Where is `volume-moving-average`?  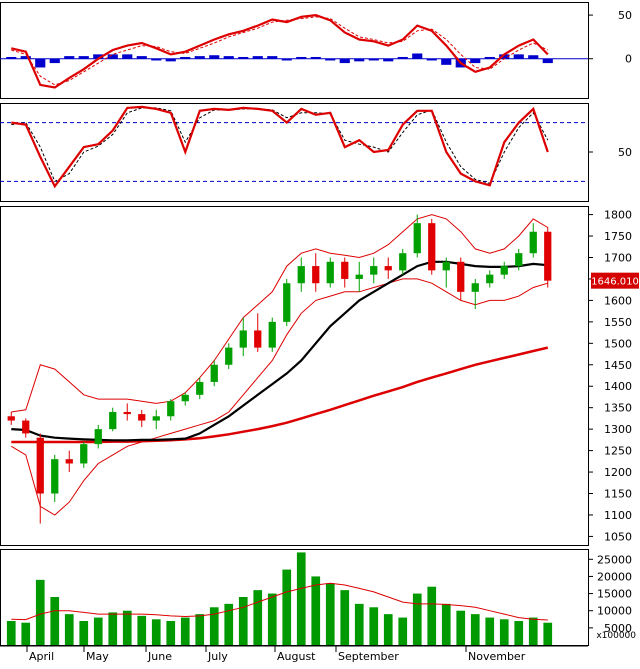 volume-moving-average is located at coordinates (279, 601).